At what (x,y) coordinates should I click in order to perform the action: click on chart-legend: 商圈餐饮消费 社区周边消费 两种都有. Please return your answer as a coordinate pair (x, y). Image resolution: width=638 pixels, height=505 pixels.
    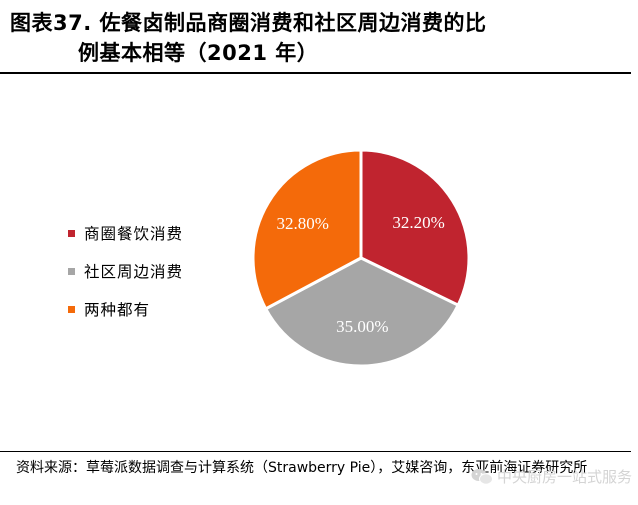
    Looking at the image, I should click on (125, 271).